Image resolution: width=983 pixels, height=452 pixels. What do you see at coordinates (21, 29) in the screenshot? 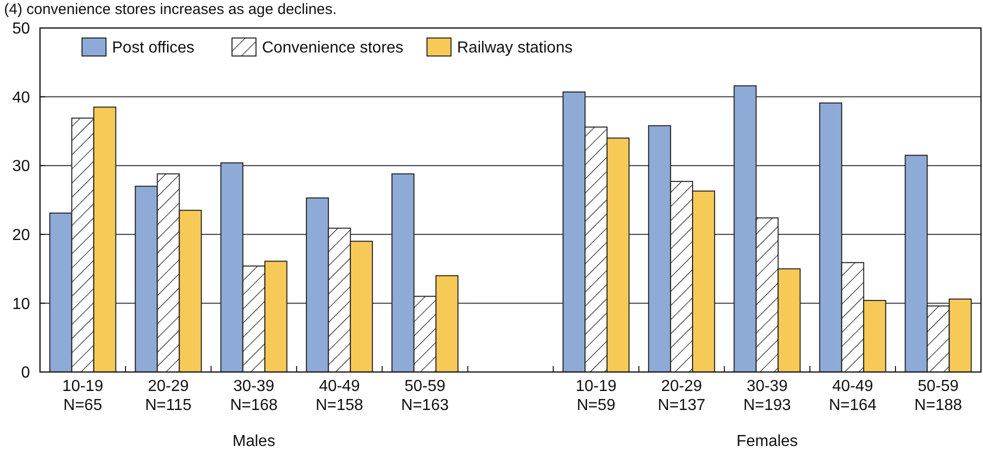
I see `y-tick-label: 50` at bounding box center [21, 29].